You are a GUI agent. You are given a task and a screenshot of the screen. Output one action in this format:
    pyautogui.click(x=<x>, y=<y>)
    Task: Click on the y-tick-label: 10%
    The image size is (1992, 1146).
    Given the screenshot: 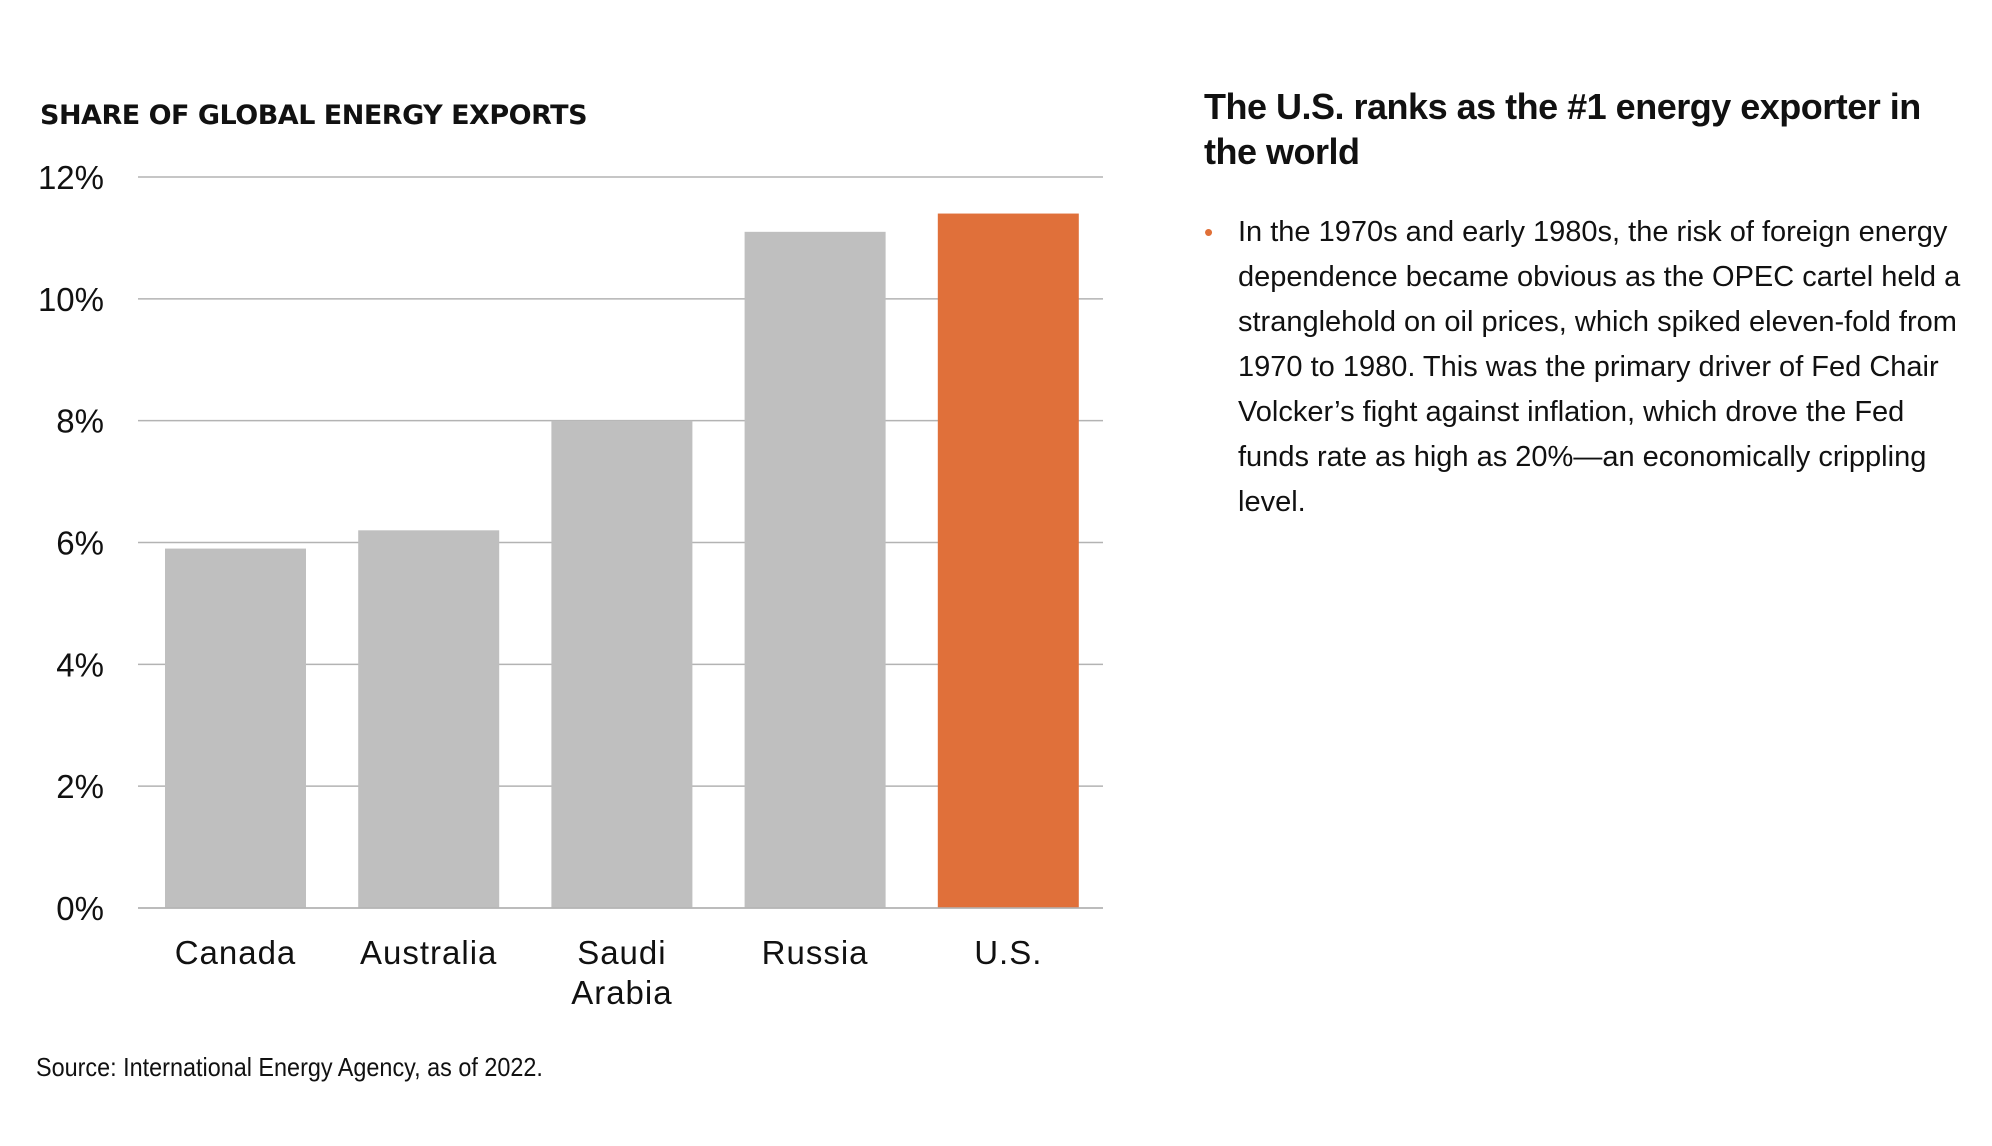 What is the action you would take?
    pyautogui.click(x=71, y=299)
    